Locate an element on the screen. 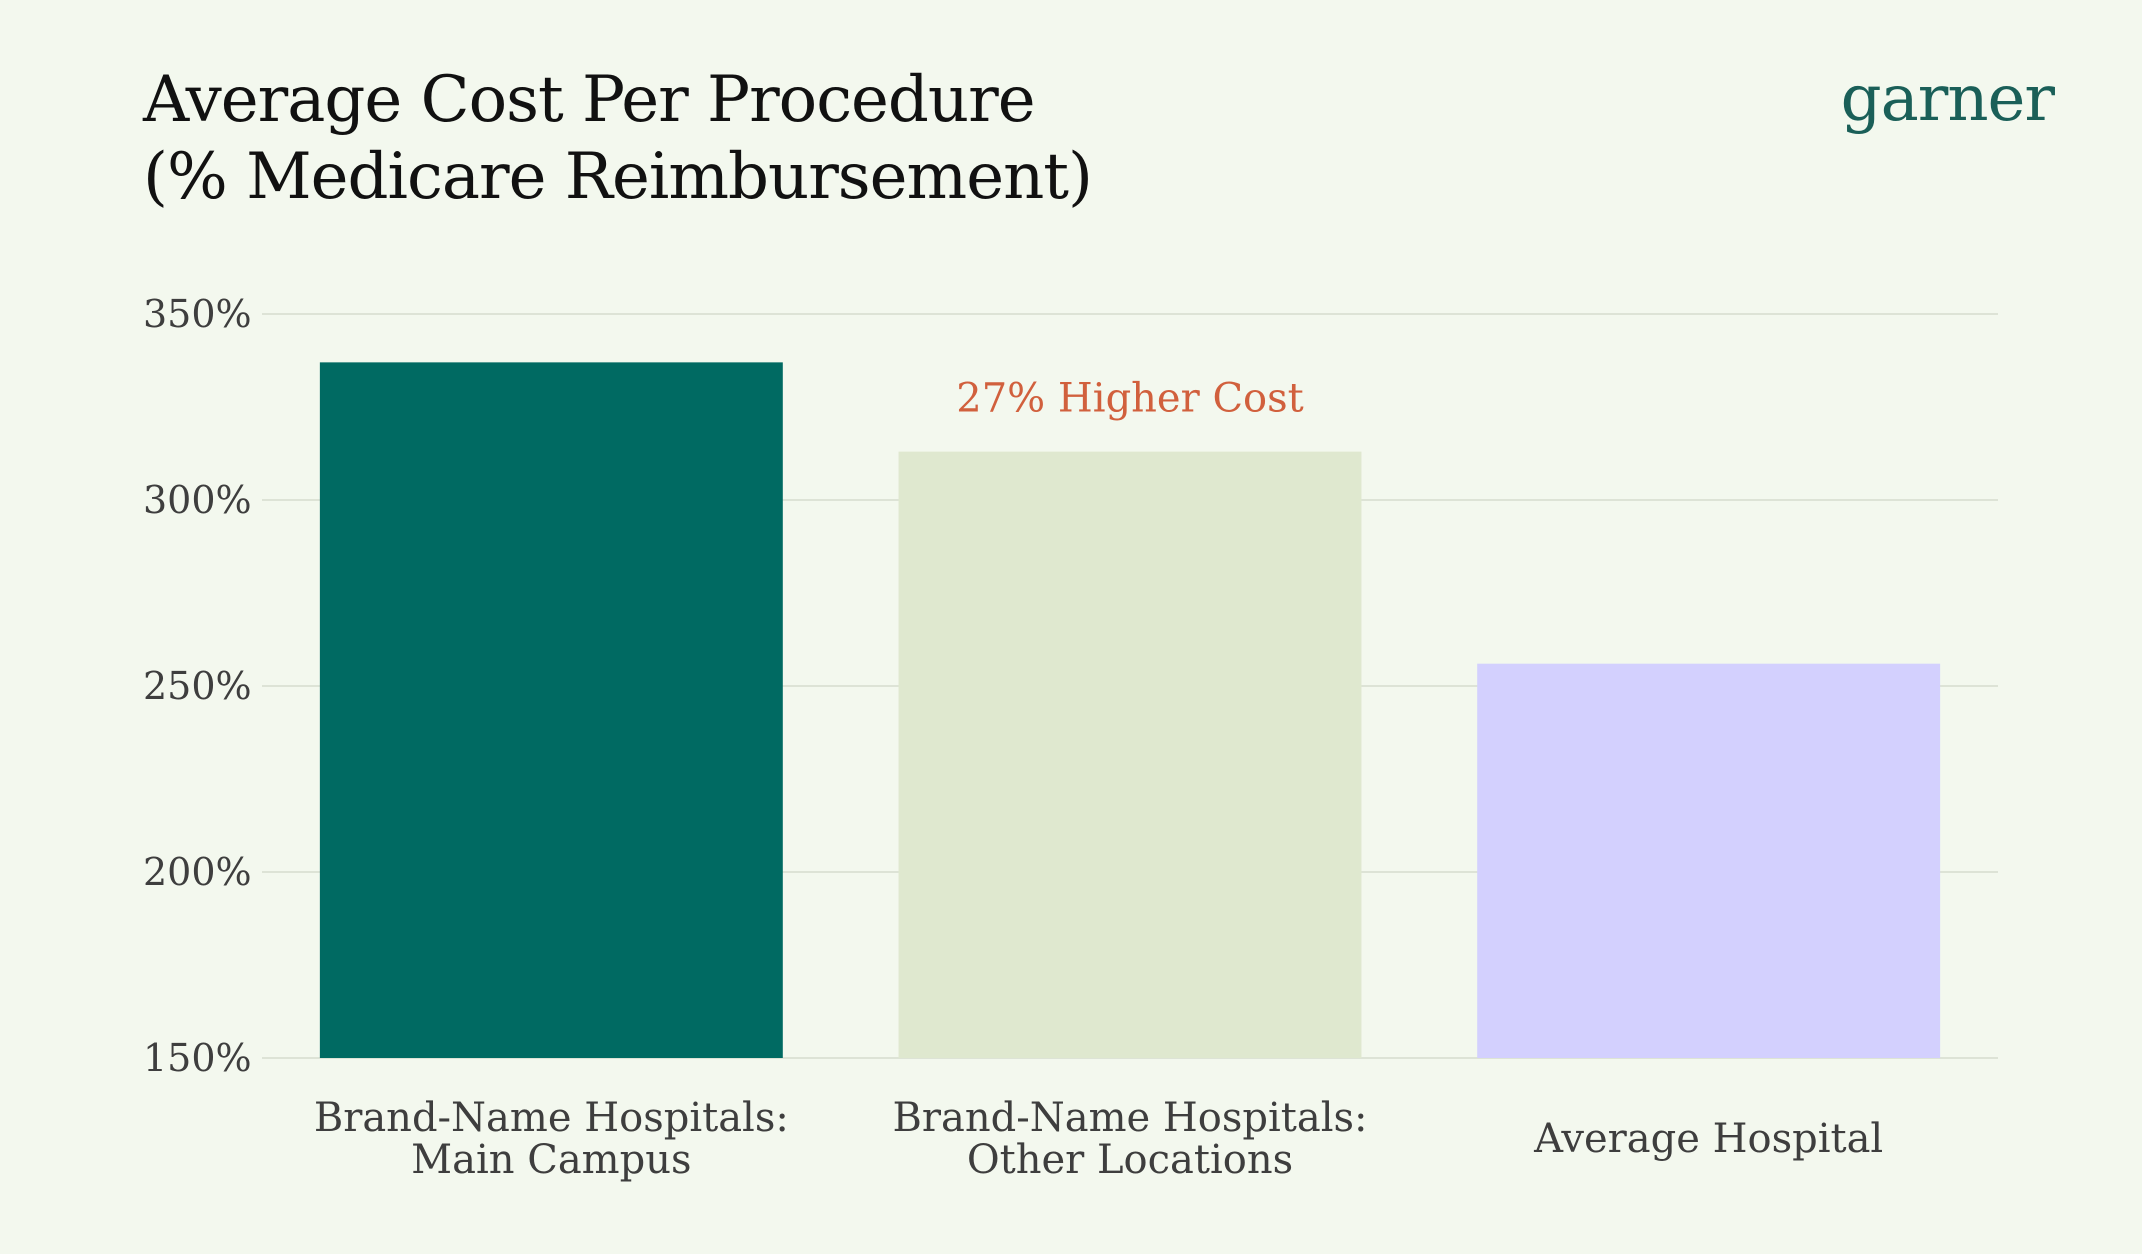  y-tick-label: 150% is located at coordinates (197, 1058).